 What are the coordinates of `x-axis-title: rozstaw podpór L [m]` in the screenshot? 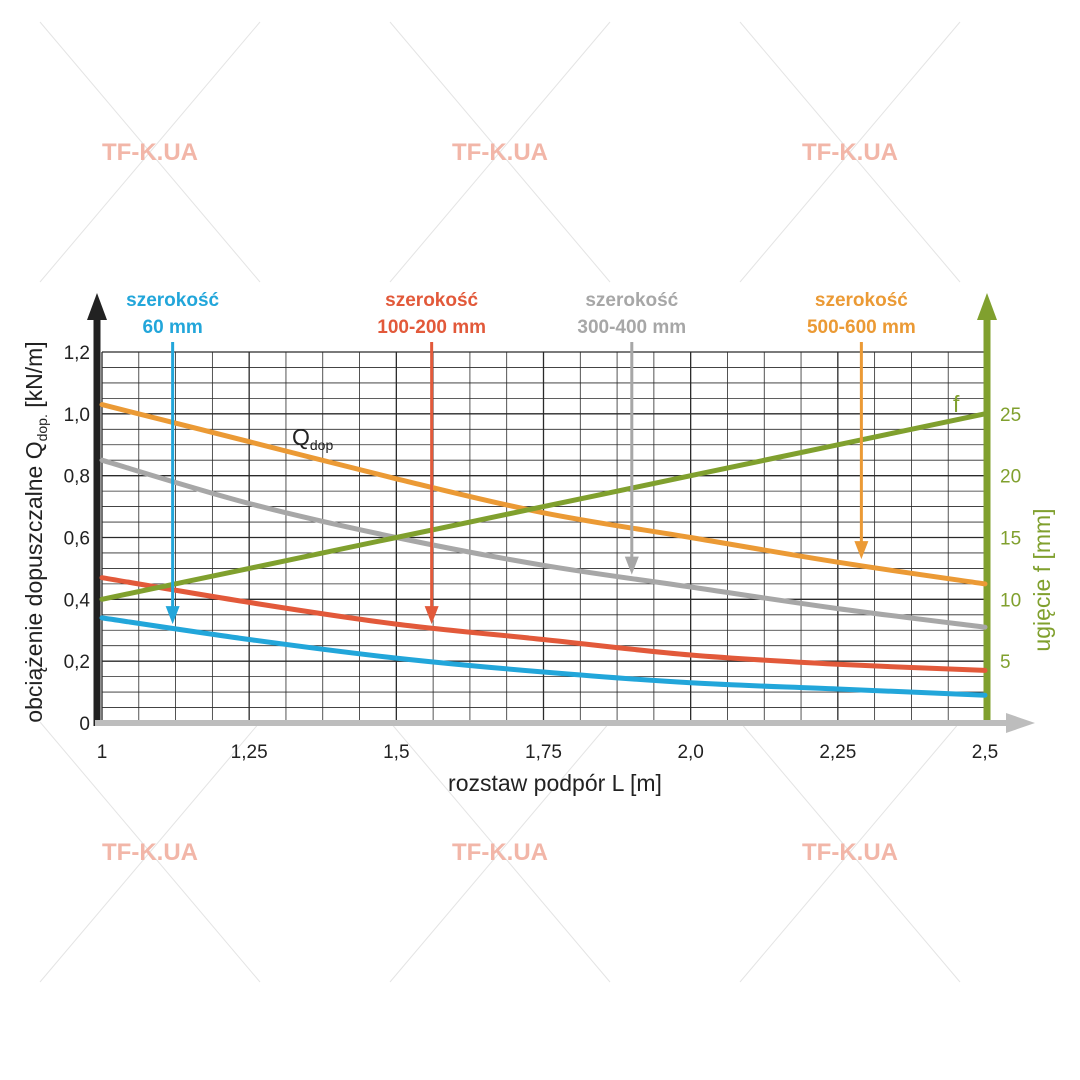 It's located at (555, 783).